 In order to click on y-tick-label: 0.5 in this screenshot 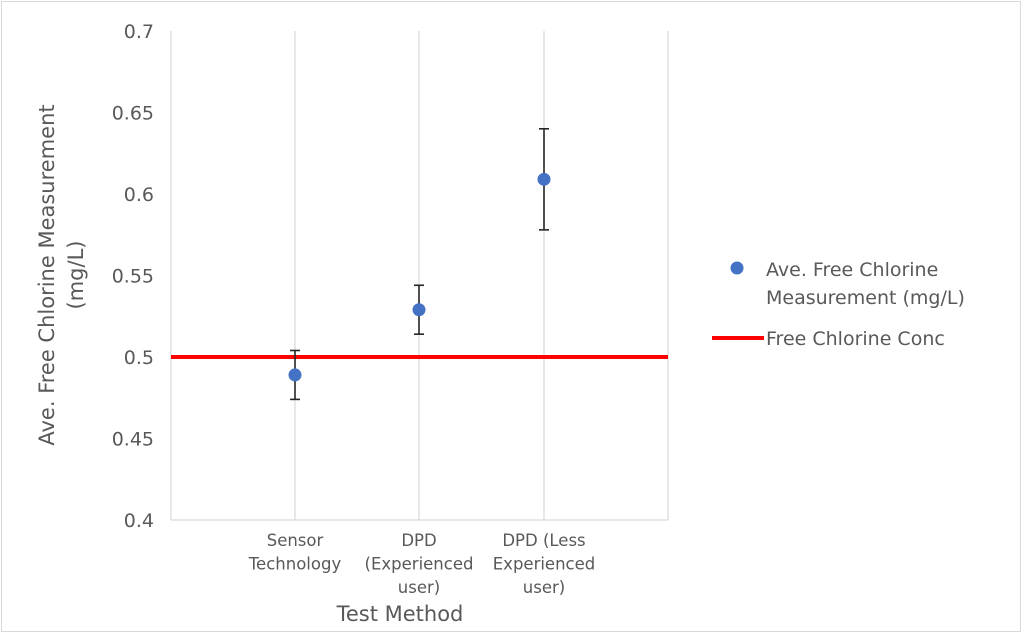, I will do `click(139, 358)`.